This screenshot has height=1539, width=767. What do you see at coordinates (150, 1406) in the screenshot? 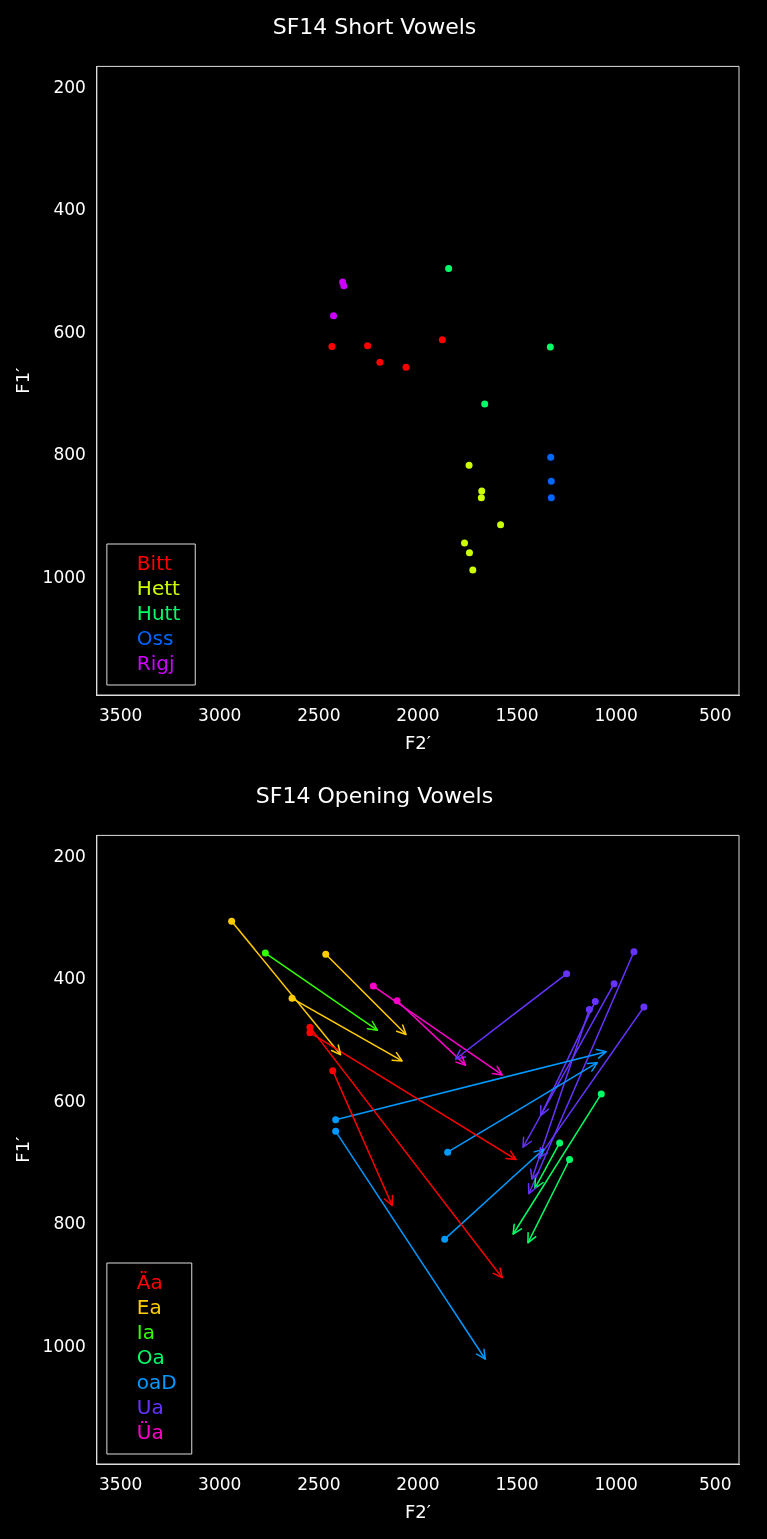
I see `text: Ua` at bounding box center [150, 1406].